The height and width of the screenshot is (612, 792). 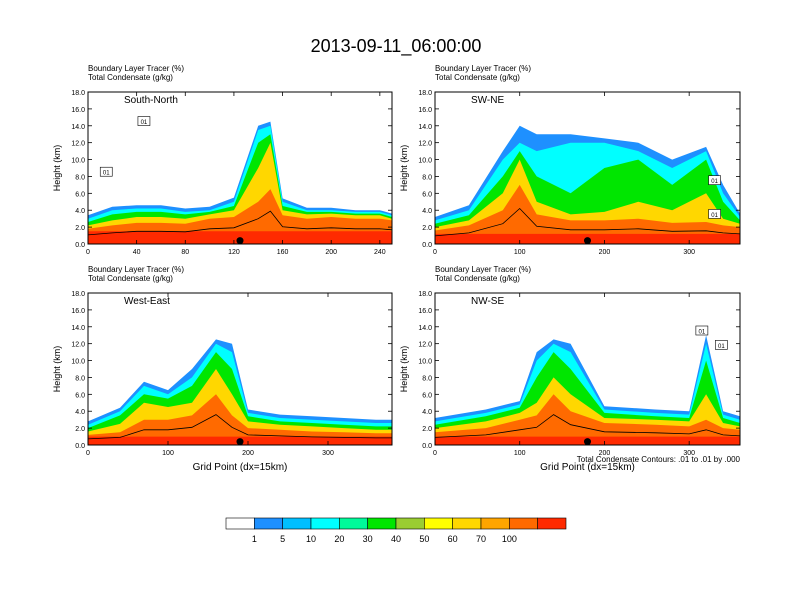 What do you see at coordinates (234, 252) in the screenshot?
I see `x-tick-label: 120` at bounding box center [234, 252].